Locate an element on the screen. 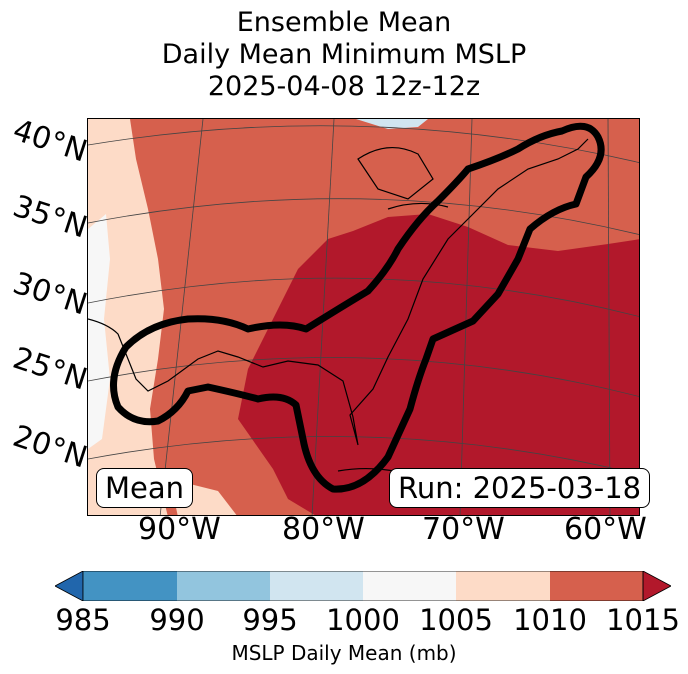 The width and height of the screenshot is (688, 674). lon-label-70w: 70°W is located at coordinates (463, 529).